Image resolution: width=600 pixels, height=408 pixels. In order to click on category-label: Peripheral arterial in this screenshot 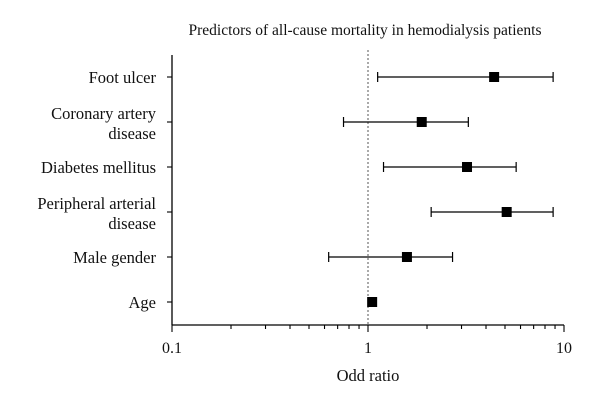, I will do `click(96, 203)`.